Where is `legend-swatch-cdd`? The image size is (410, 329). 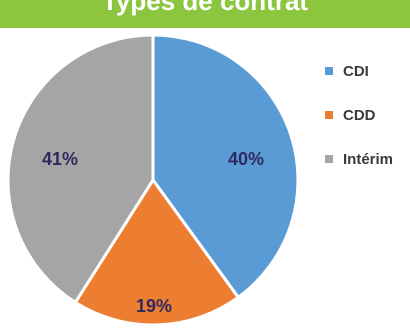
legend-swatch-cdd is located at coordinates (329, 115).